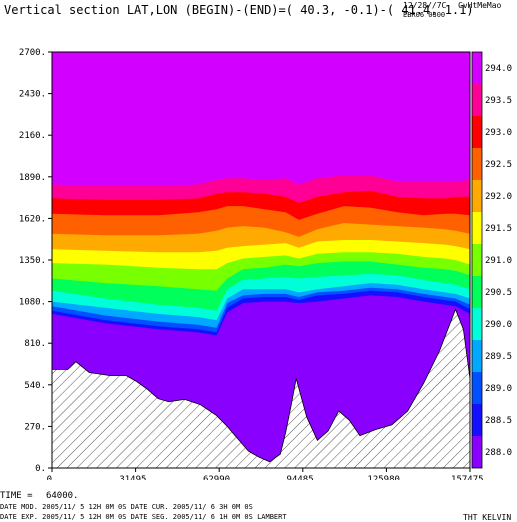  I want to click on colorbar-label: 289.5, so click(498, 357).